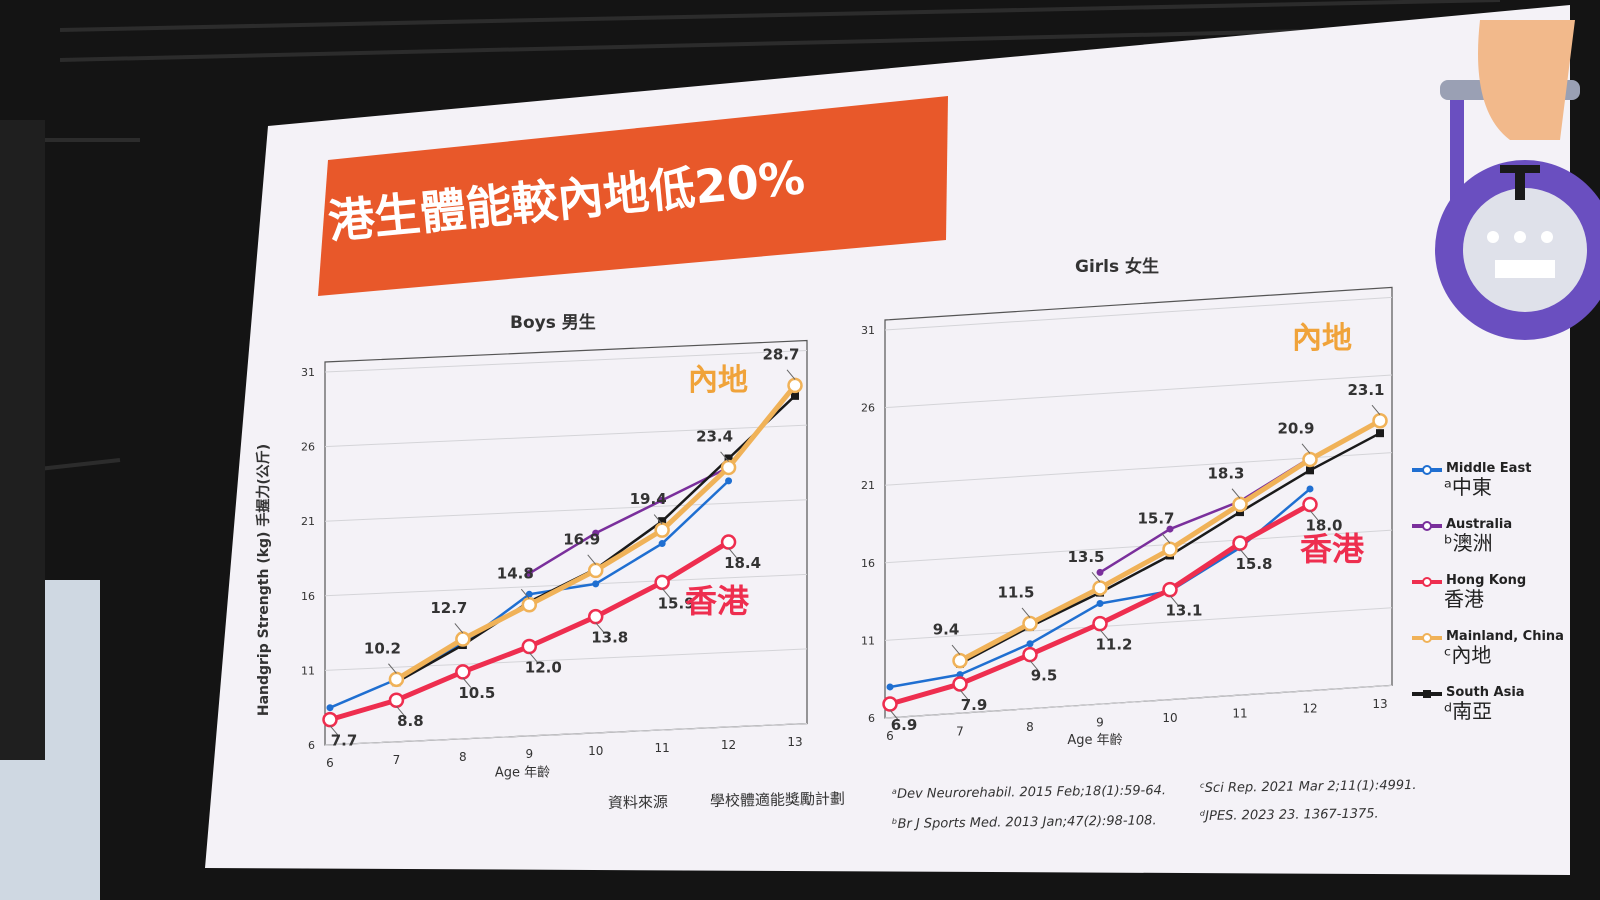 The image size is (1600, 900). Describe the element at coordinates (463, 757) in the screenshot. I see `chart-boys-xtick-label: 8` at that location.